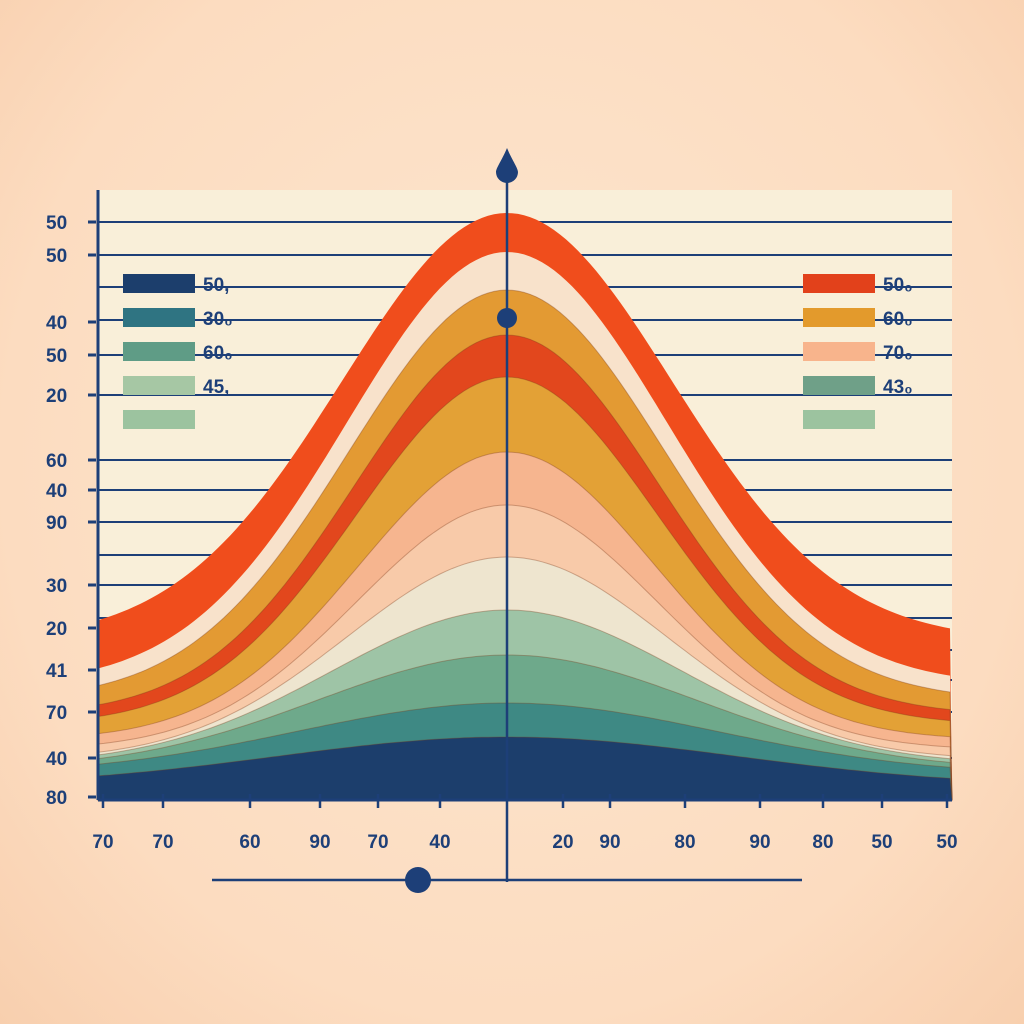 This screenshot has height=1024, width=1024. What do you see at coordinates (56, 713) in the screenshot?
I see `y-tick-label: 70` at bounding box center [56, 713].